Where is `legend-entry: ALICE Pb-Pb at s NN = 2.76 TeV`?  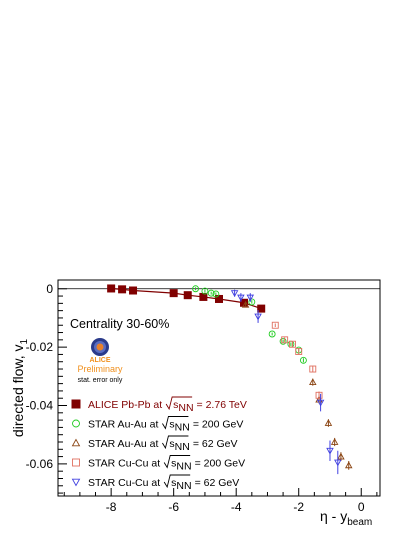 legend-entry: ALICE Pb-Pb at s NN = 2.76 TeV is located at coordinates (159, 405).